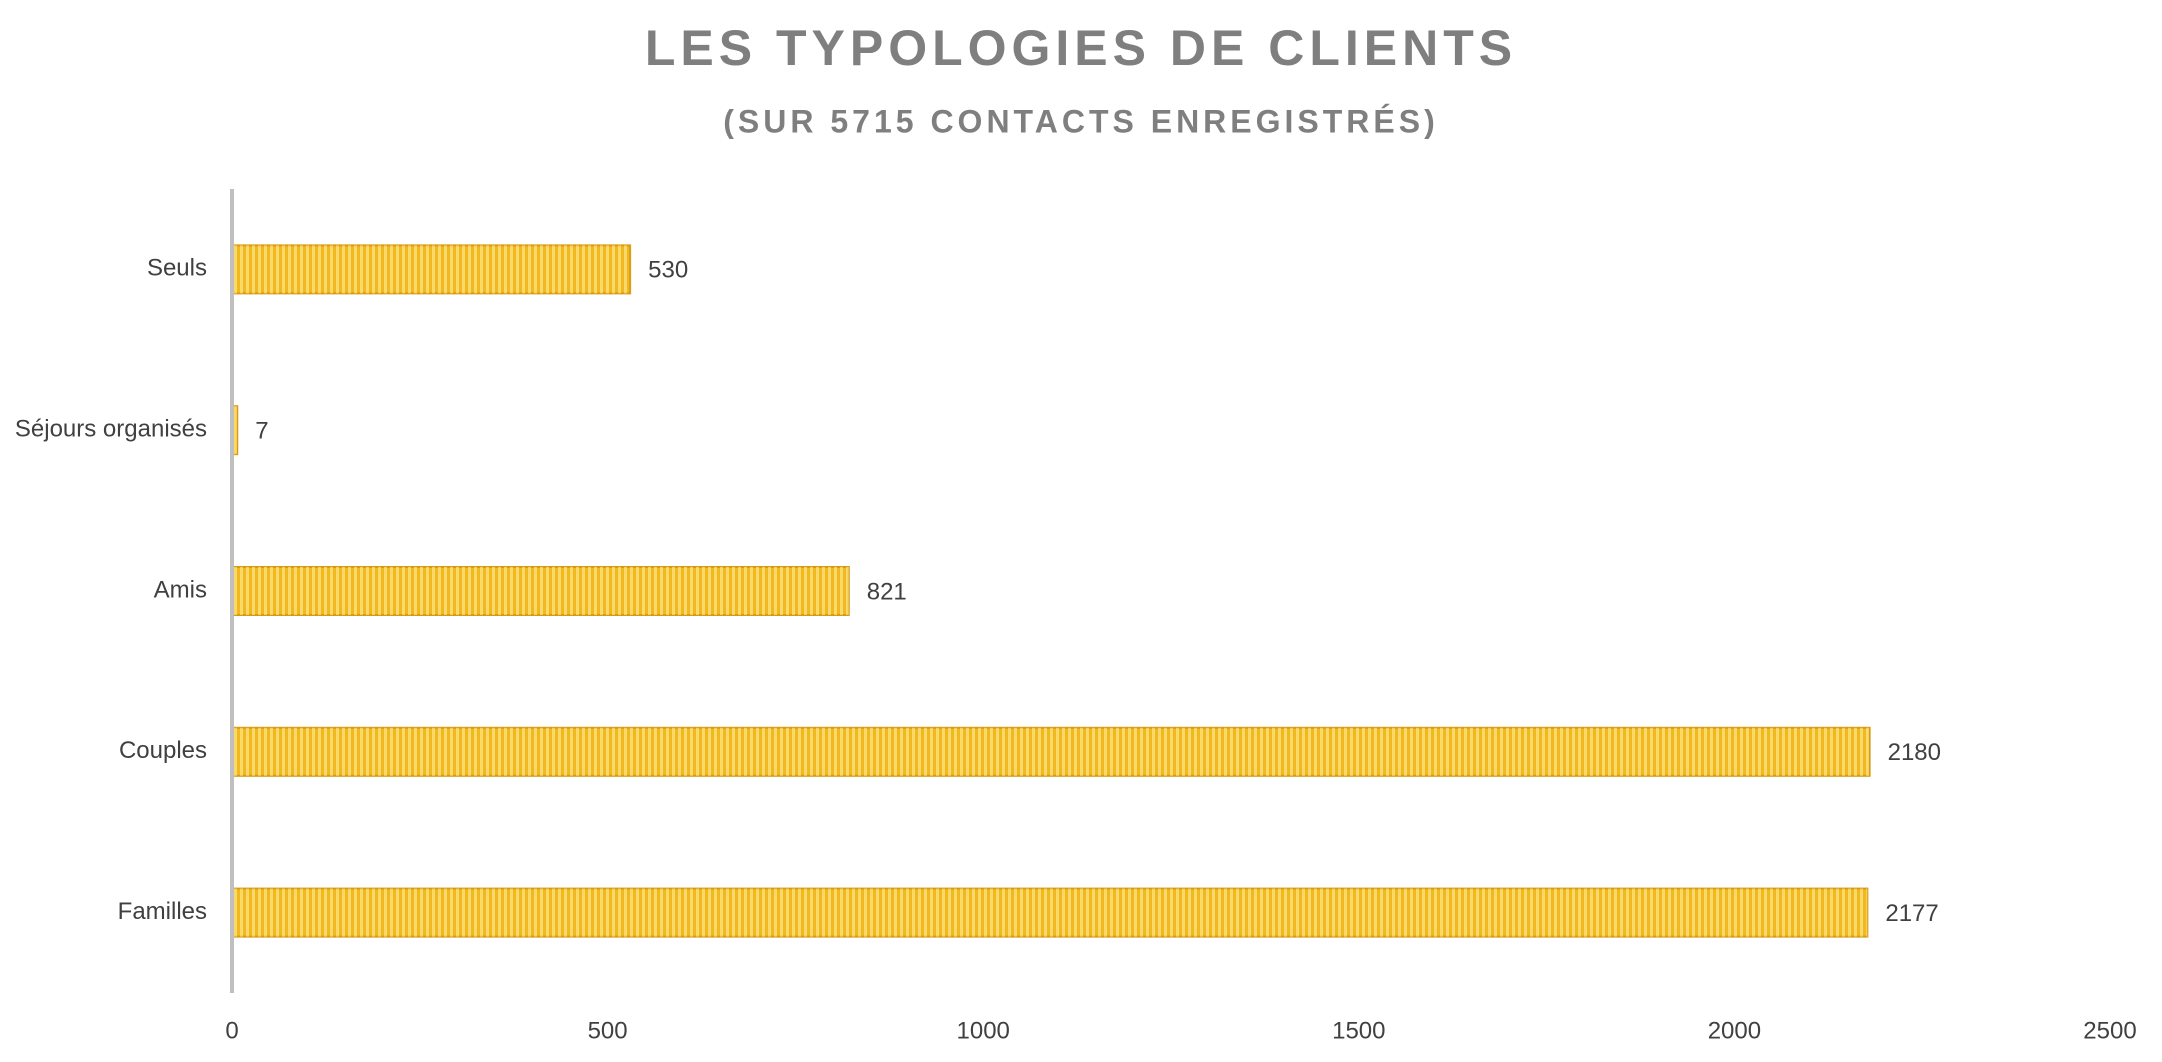 The width and height of the screenshot is (2162, 1062). I want to click on data-label: 2177, so click(1911, 913).